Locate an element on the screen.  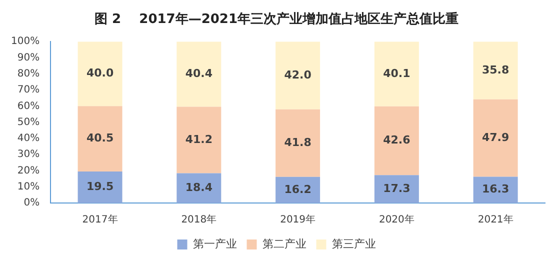
data-label: 40.0 is located at coordinates (100, 73).